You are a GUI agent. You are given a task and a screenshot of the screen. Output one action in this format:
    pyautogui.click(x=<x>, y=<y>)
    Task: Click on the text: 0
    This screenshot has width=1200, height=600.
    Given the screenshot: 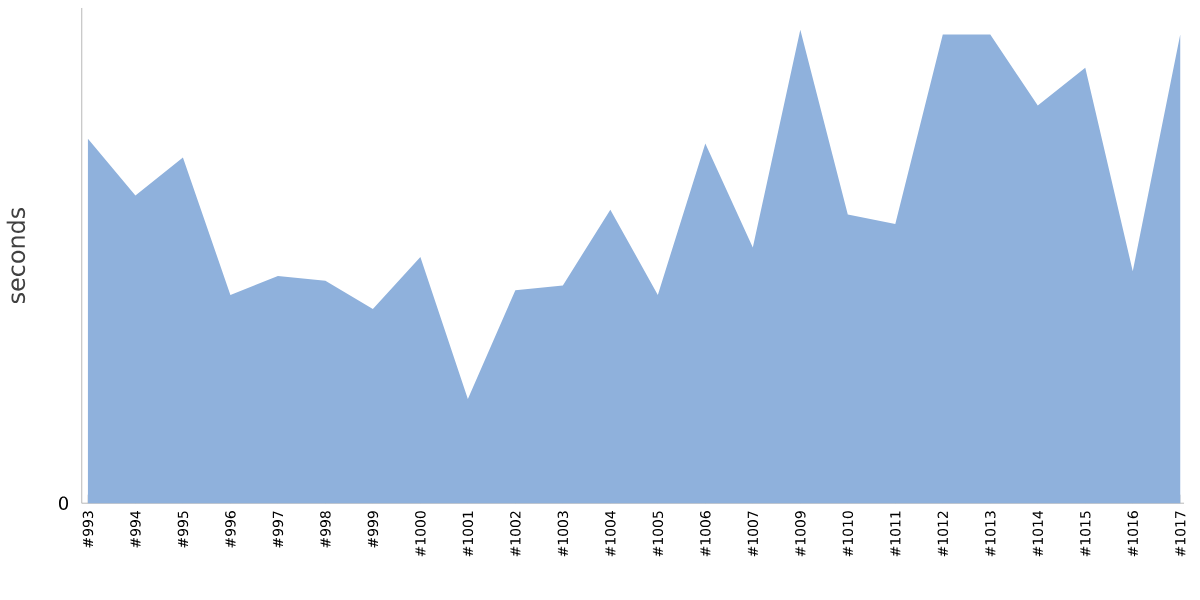 What is the action you would take?
    pyautogui.click(x=64, y=503)
    